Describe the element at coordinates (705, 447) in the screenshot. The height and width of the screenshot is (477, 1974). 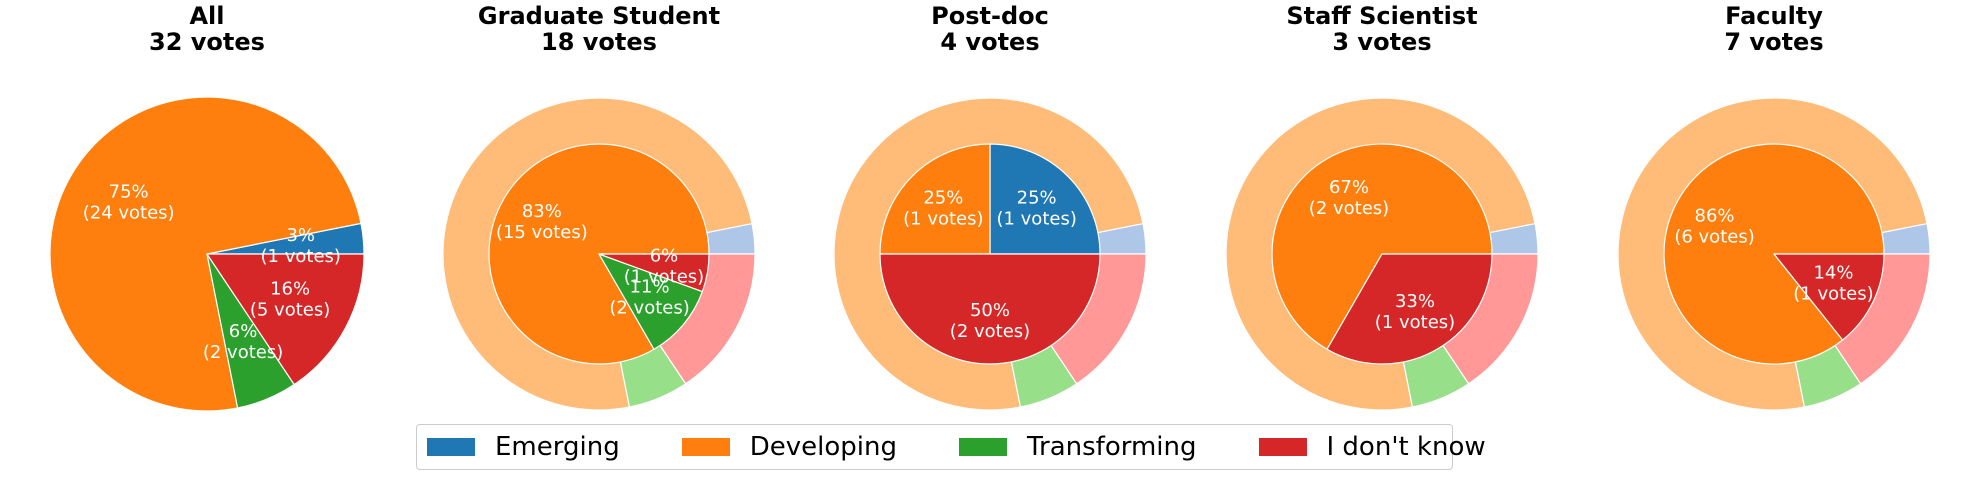
I see `legend-swatch-developing` at that location.